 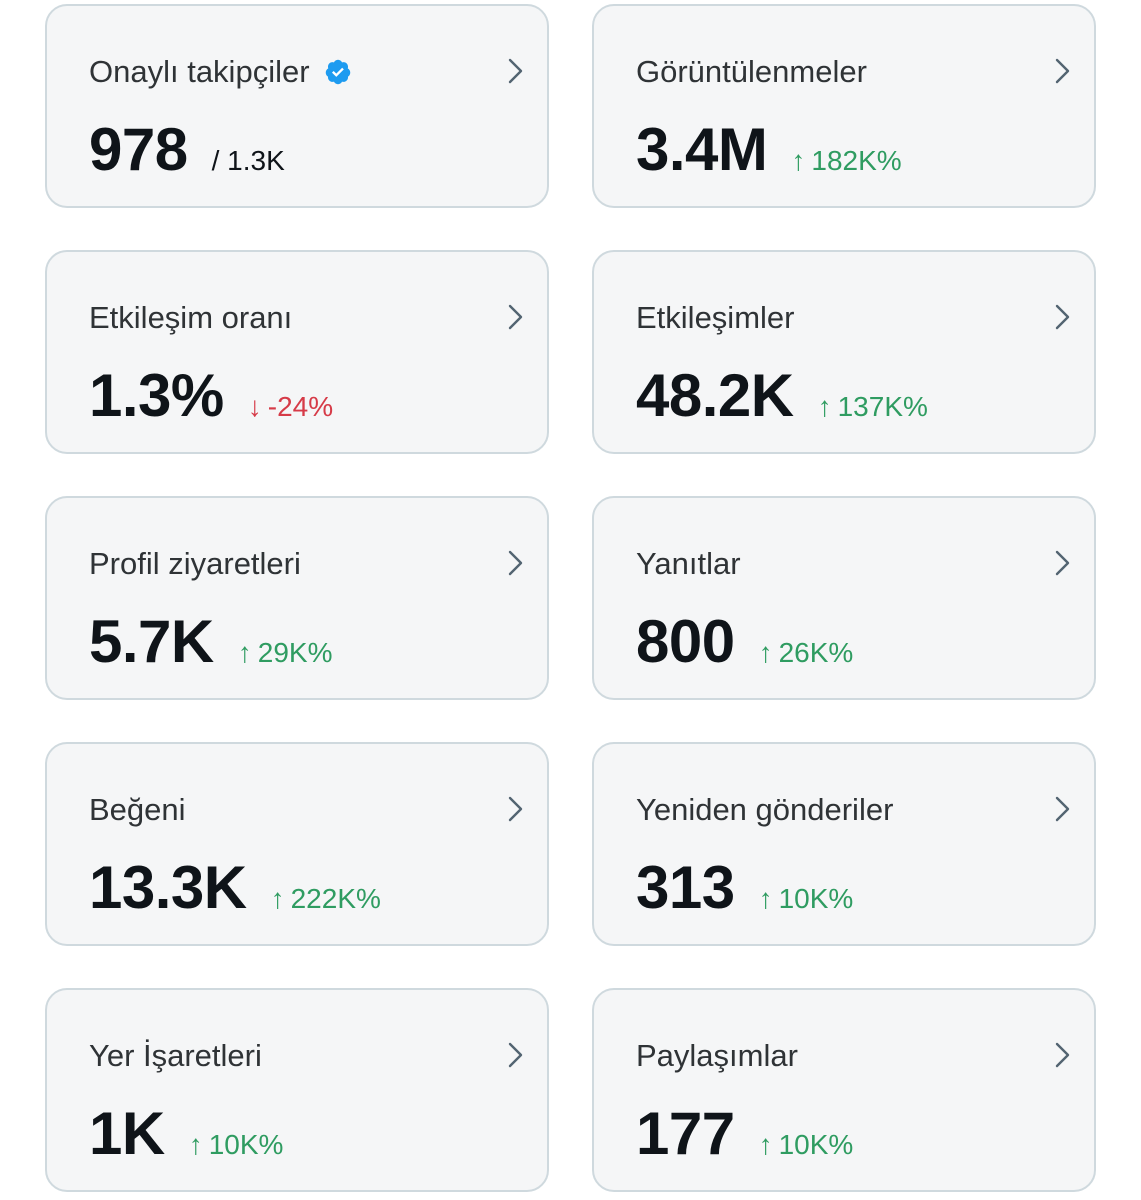 I want to click on metric-value: 978, so click(x=138, y=149).